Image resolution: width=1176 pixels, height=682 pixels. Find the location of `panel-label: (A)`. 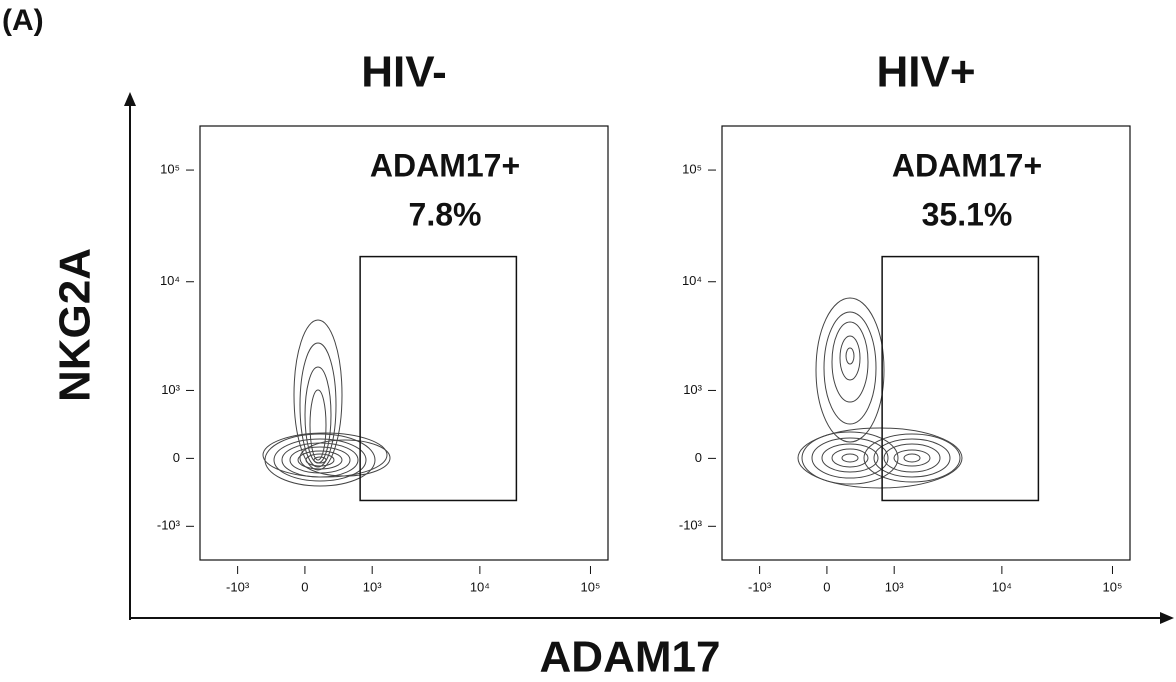

panel-label: (A) is located at coordinates (23, 20).